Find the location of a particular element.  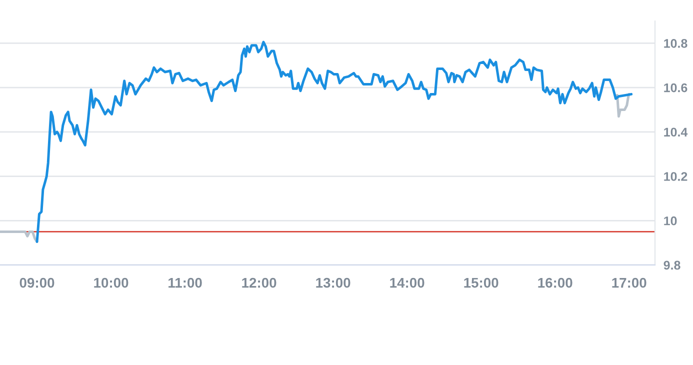

x-tick-label: 17:00 is located at coordinates (629, 283).